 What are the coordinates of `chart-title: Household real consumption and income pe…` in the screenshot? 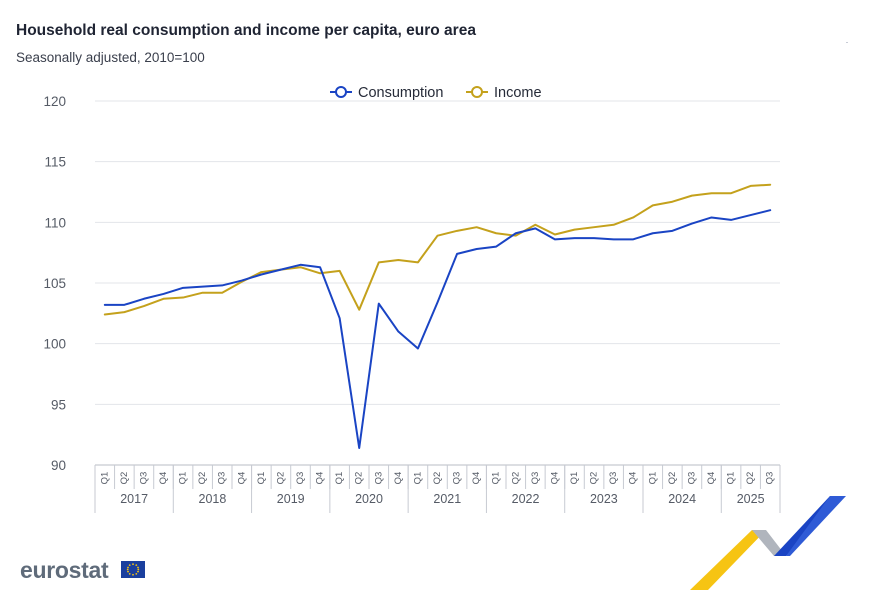 It's located at (246, 30).